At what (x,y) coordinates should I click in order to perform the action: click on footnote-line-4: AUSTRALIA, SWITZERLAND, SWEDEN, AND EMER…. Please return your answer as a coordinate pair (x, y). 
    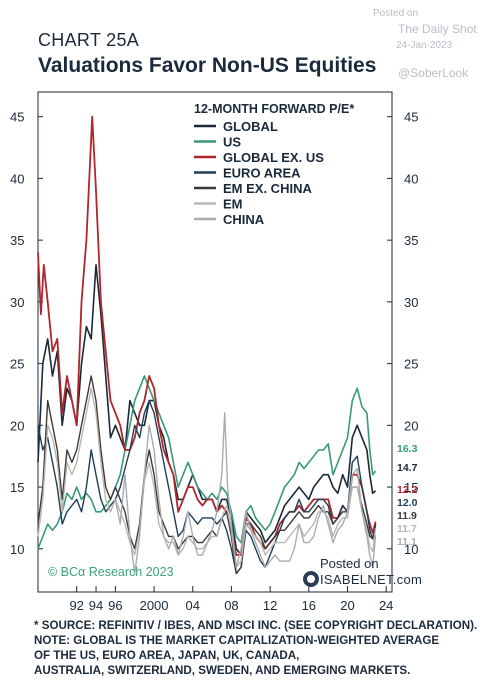
    Looking at the image, I should click on (222, 670).